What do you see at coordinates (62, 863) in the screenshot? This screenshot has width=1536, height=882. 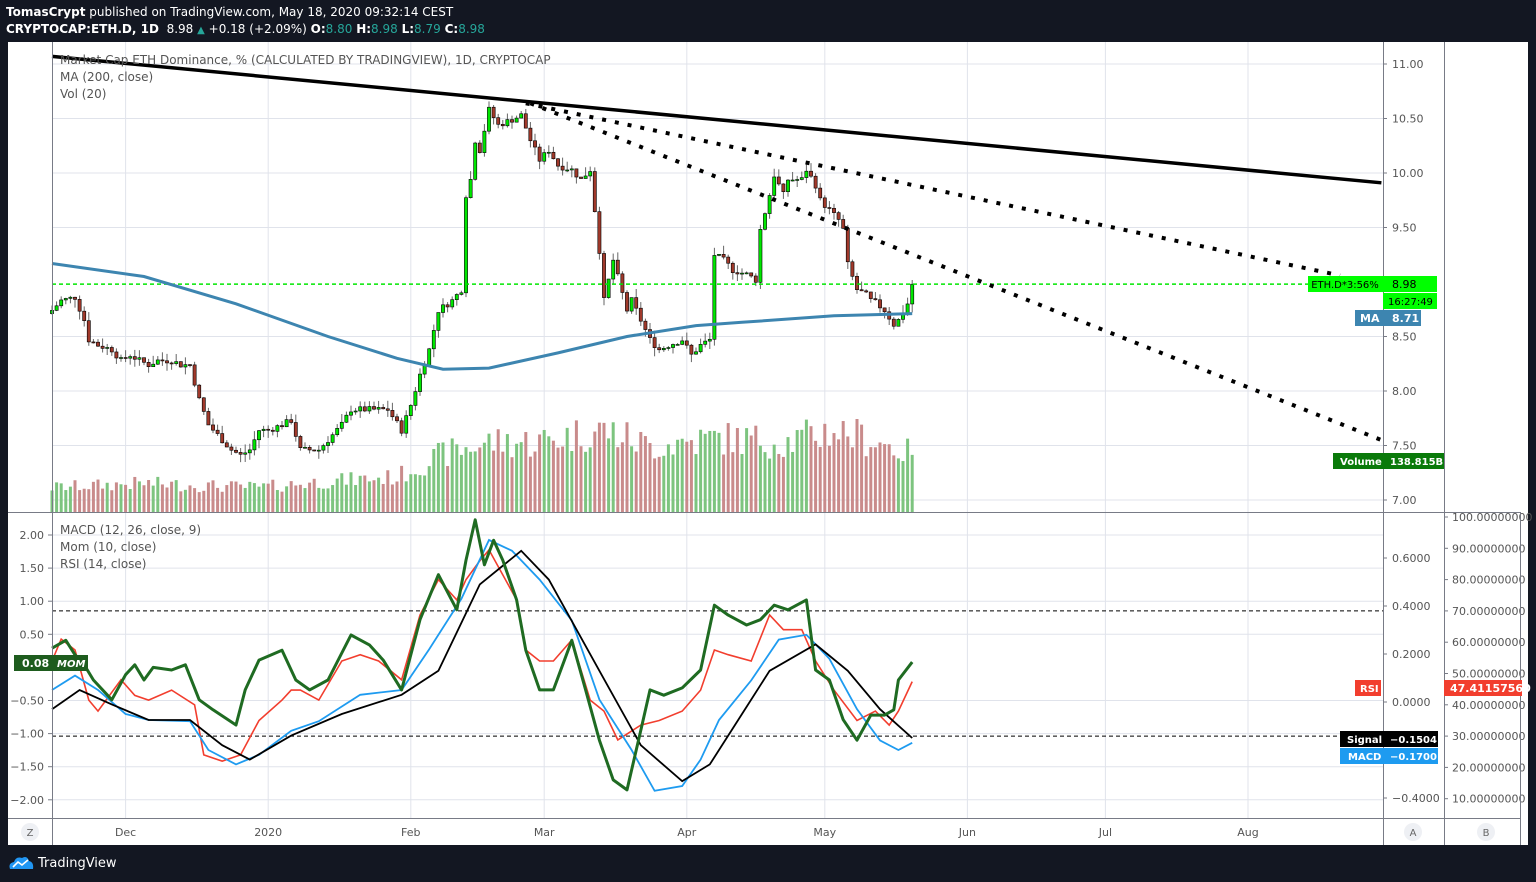 I see `tradingview-logo: TradingView` at bounding box center [62, 863].